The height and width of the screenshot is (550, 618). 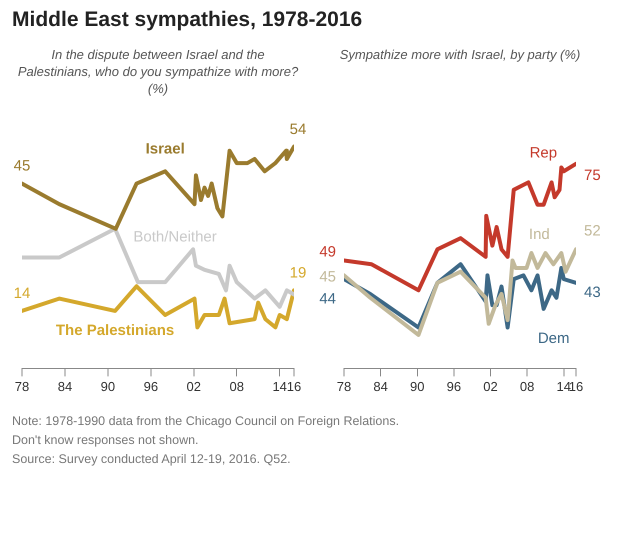 I want to click on data-label: 19, so click(x=298, y=273).